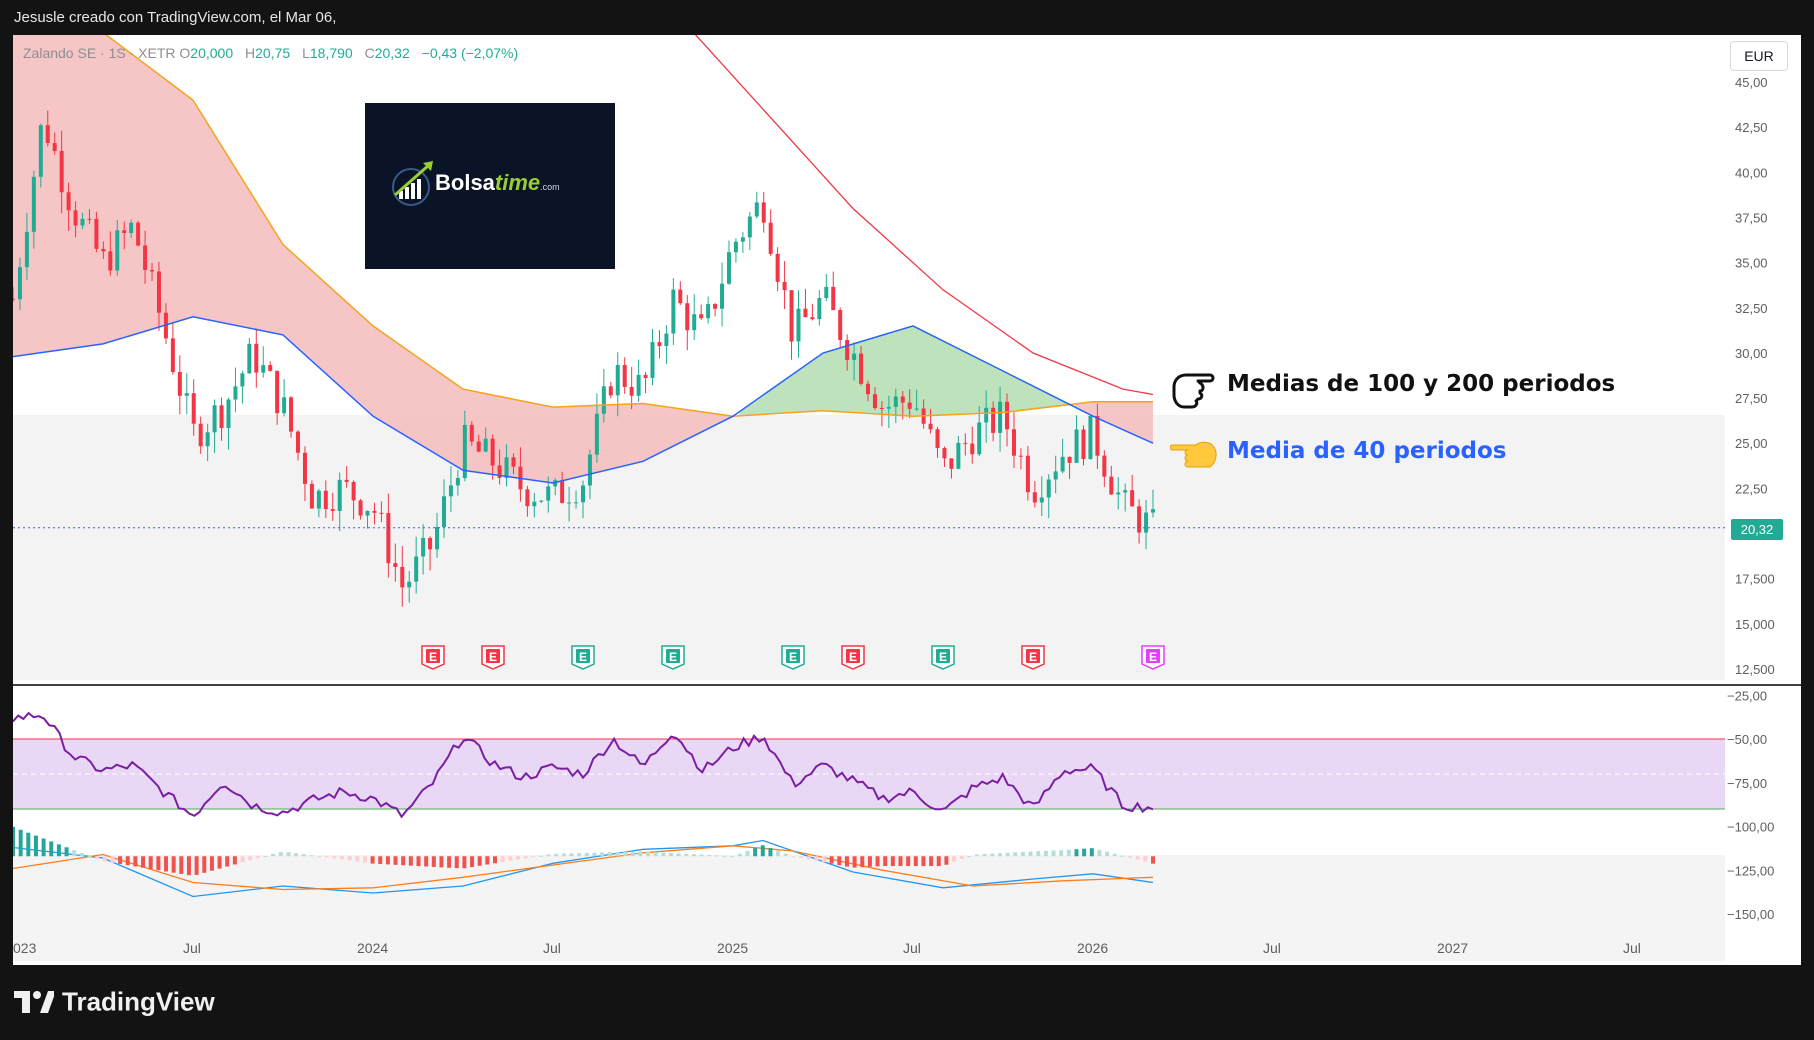  I want to click on bolsatime-logo: Bolsatime.com, so click(490, 186).